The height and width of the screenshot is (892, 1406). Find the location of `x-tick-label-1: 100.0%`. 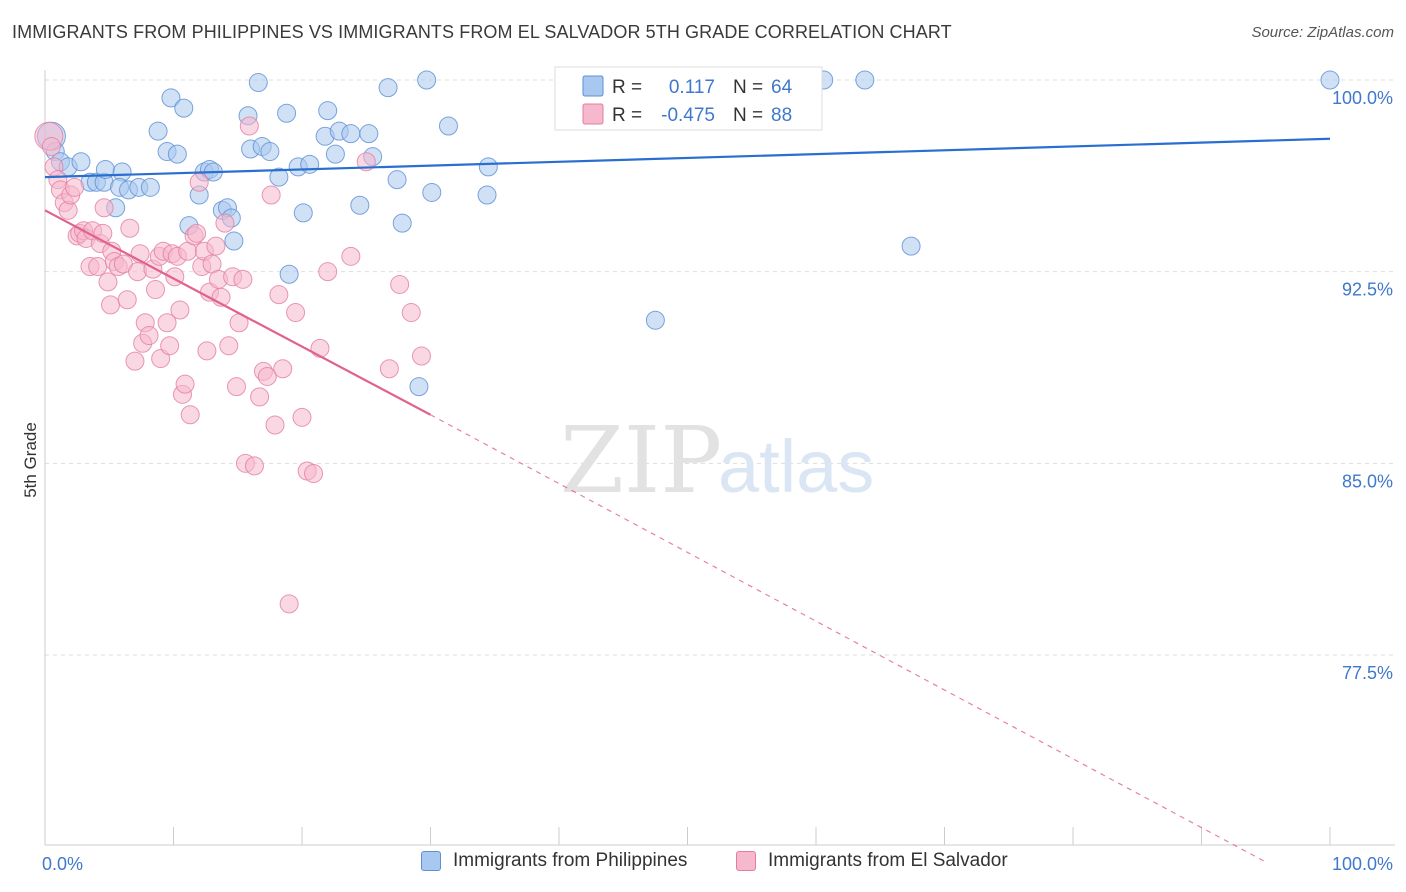

x-tick-label-1: 100.0% is located at coordinates (1362, 864).